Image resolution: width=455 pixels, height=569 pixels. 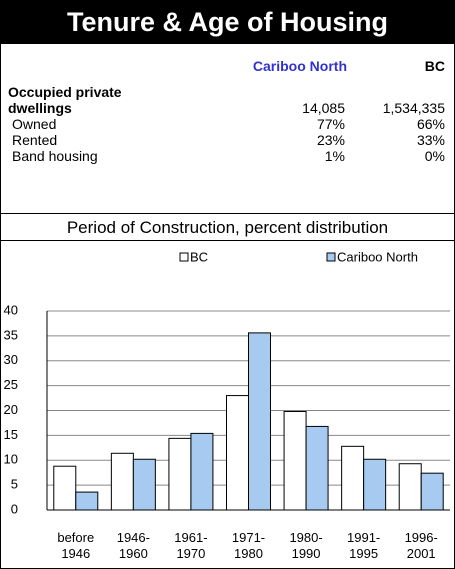 What do you see at coordinates (34, 124) in the screenshot?
I see `row-label: Owned` at bounding box center [34, 124].